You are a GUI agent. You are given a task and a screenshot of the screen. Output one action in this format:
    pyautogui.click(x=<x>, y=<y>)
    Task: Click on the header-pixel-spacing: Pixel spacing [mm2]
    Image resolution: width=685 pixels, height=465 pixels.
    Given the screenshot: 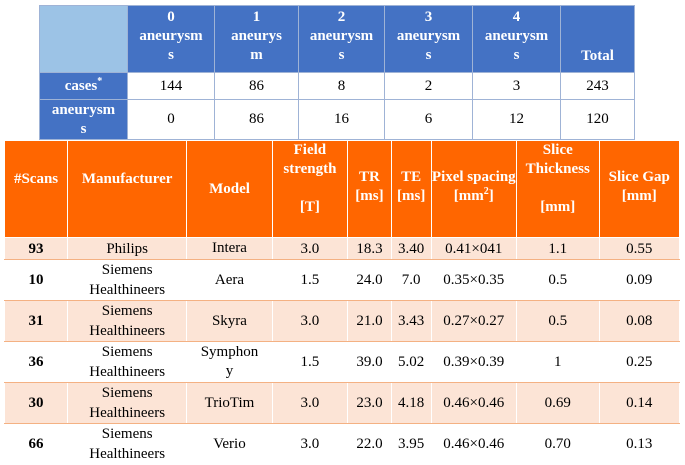 What is the action you would take?
    pyautogui.click(x=474, y=189)
    